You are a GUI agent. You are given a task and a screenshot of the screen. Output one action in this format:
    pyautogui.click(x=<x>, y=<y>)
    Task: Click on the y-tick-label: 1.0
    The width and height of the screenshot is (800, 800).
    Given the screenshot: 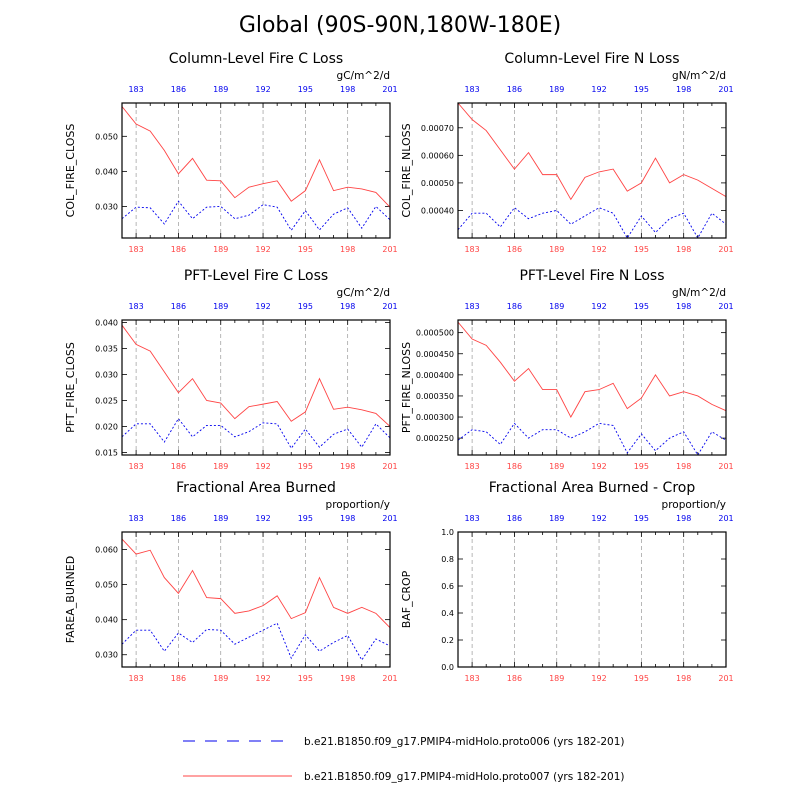 What is the action you would take?
    pyautogui.click(x=447, y=532)
    